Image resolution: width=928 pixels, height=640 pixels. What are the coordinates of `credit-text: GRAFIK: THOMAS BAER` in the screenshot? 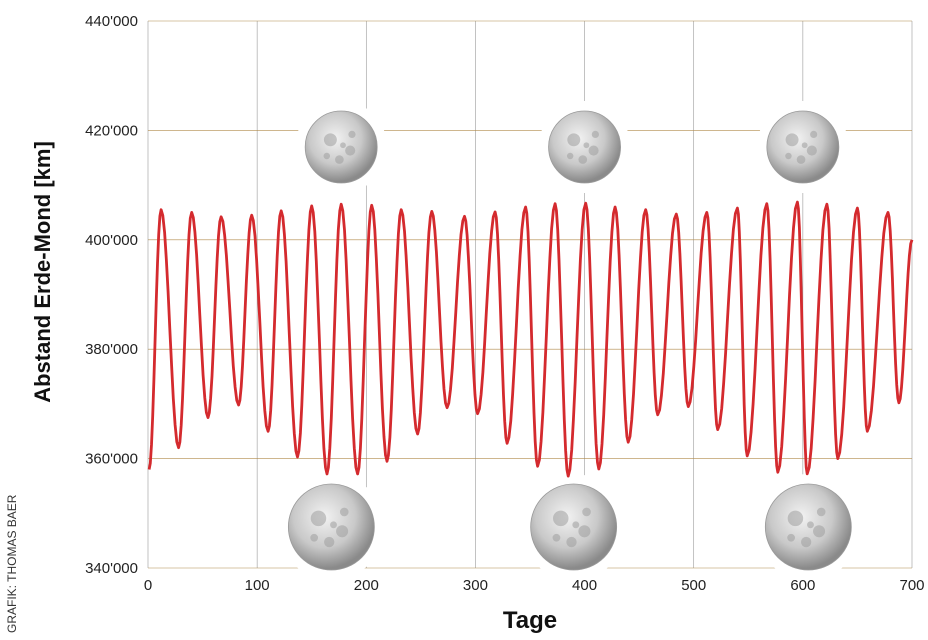 It's located at (12, 563).